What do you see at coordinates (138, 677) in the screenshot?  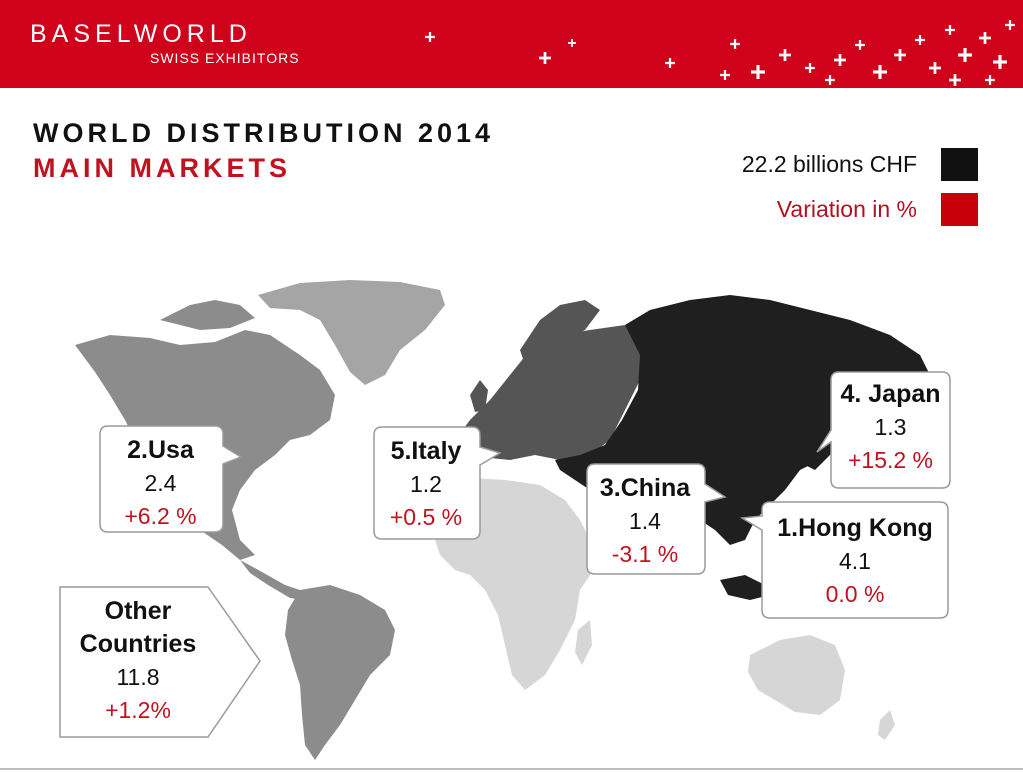 I see `market-value-other-countries: 11.8` at bounding box center [138, 677].